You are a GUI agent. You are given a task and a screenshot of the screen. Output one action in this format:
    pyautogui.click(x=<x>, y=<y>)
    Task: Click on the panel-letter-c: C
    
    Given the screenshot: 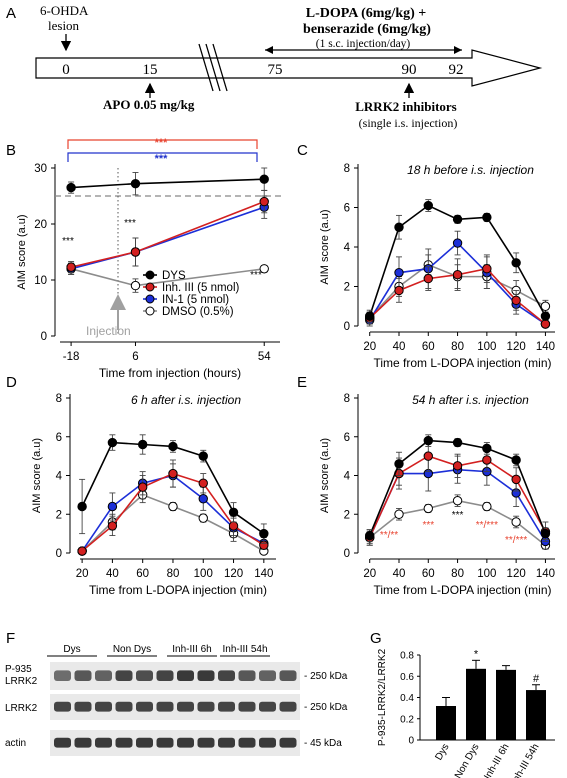 What is the action you would take?
    pyautogui.click(x=302, y=150)
    